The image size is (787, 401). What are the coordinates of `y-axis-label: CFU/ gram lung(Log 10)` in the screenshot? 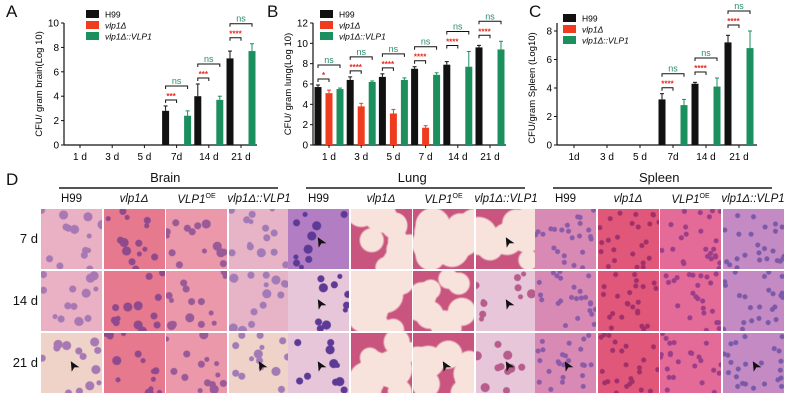 It's located at (288, 84).